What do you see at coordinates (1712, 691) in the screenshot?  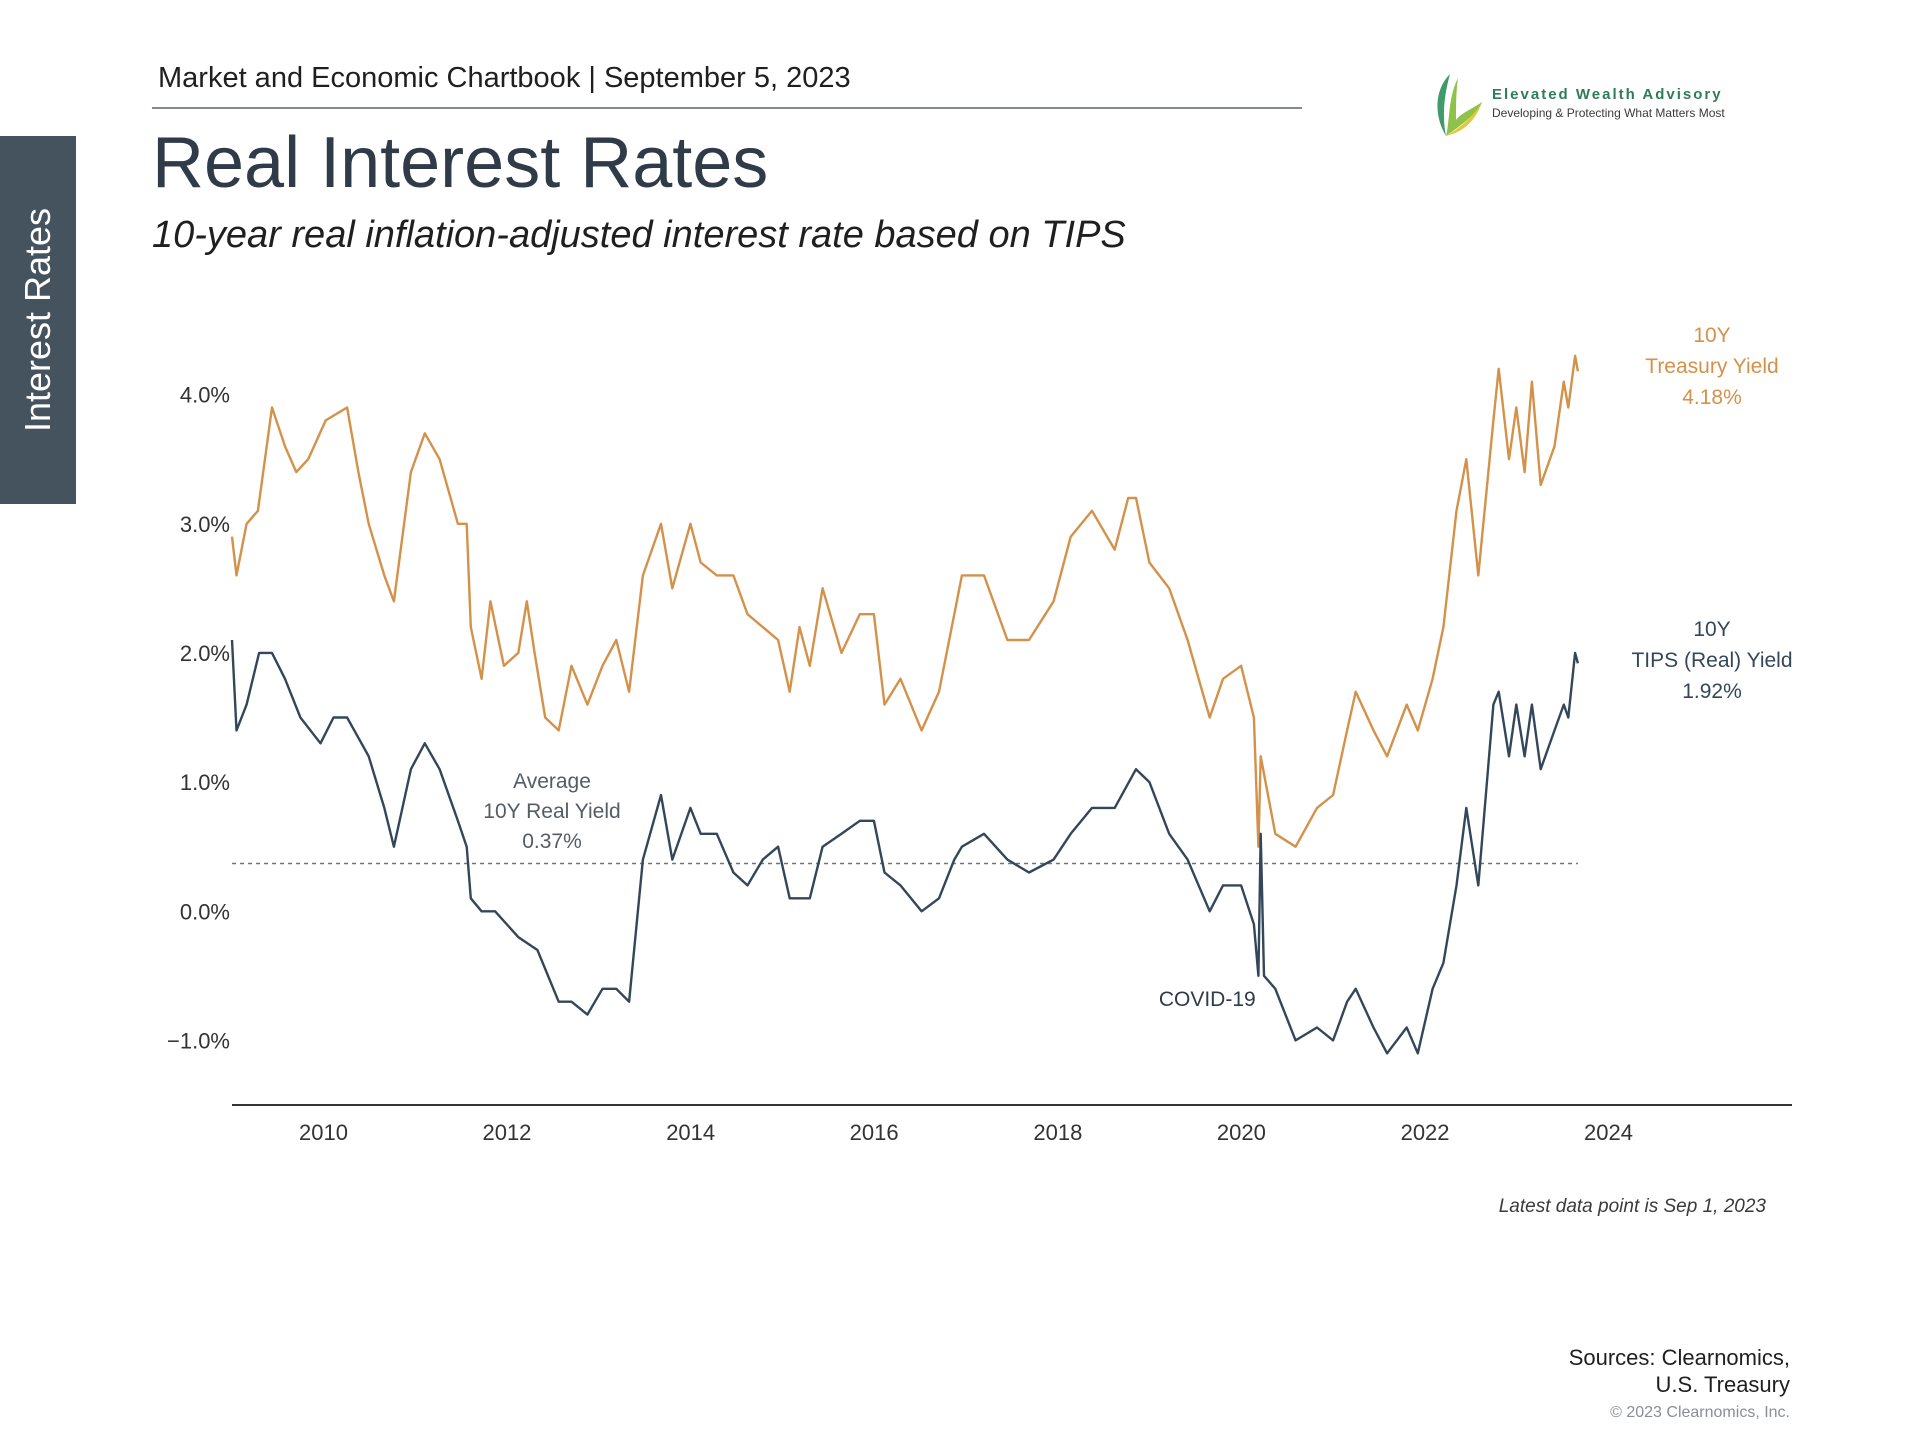 I see `tips-label-line: 1.92%` at bounding box center [1712, 691].